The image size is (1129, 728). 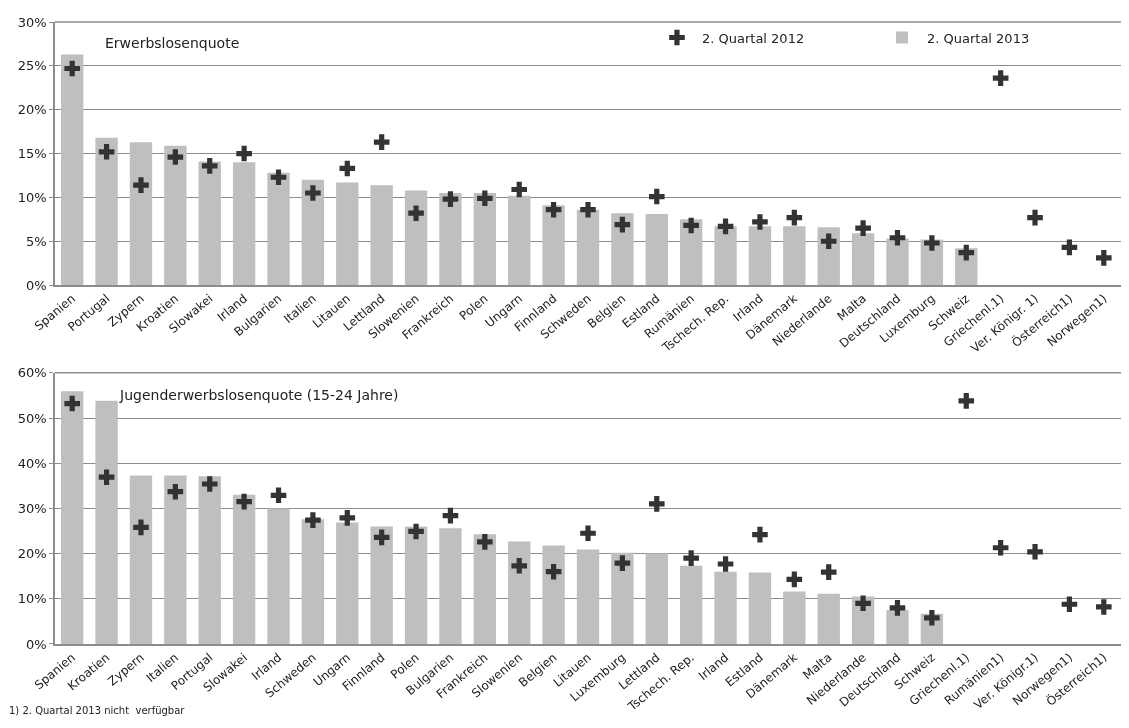 What do you see at coordinates (97, 710) in the screenshot?
I see `text: 1) 2. Quartal 2013 nicht verfügbar` at bounding box center [97, 710].